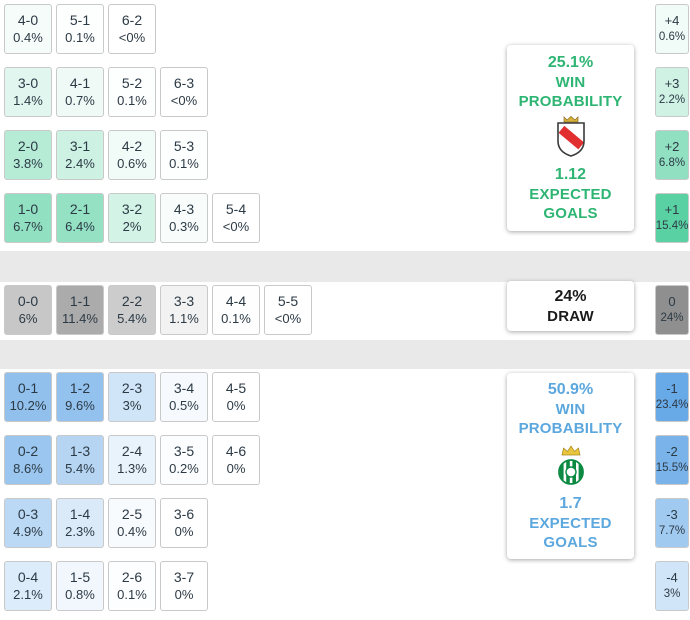  I want to click on away-win-label-line2: PROBABILITY, so click(570, 428).